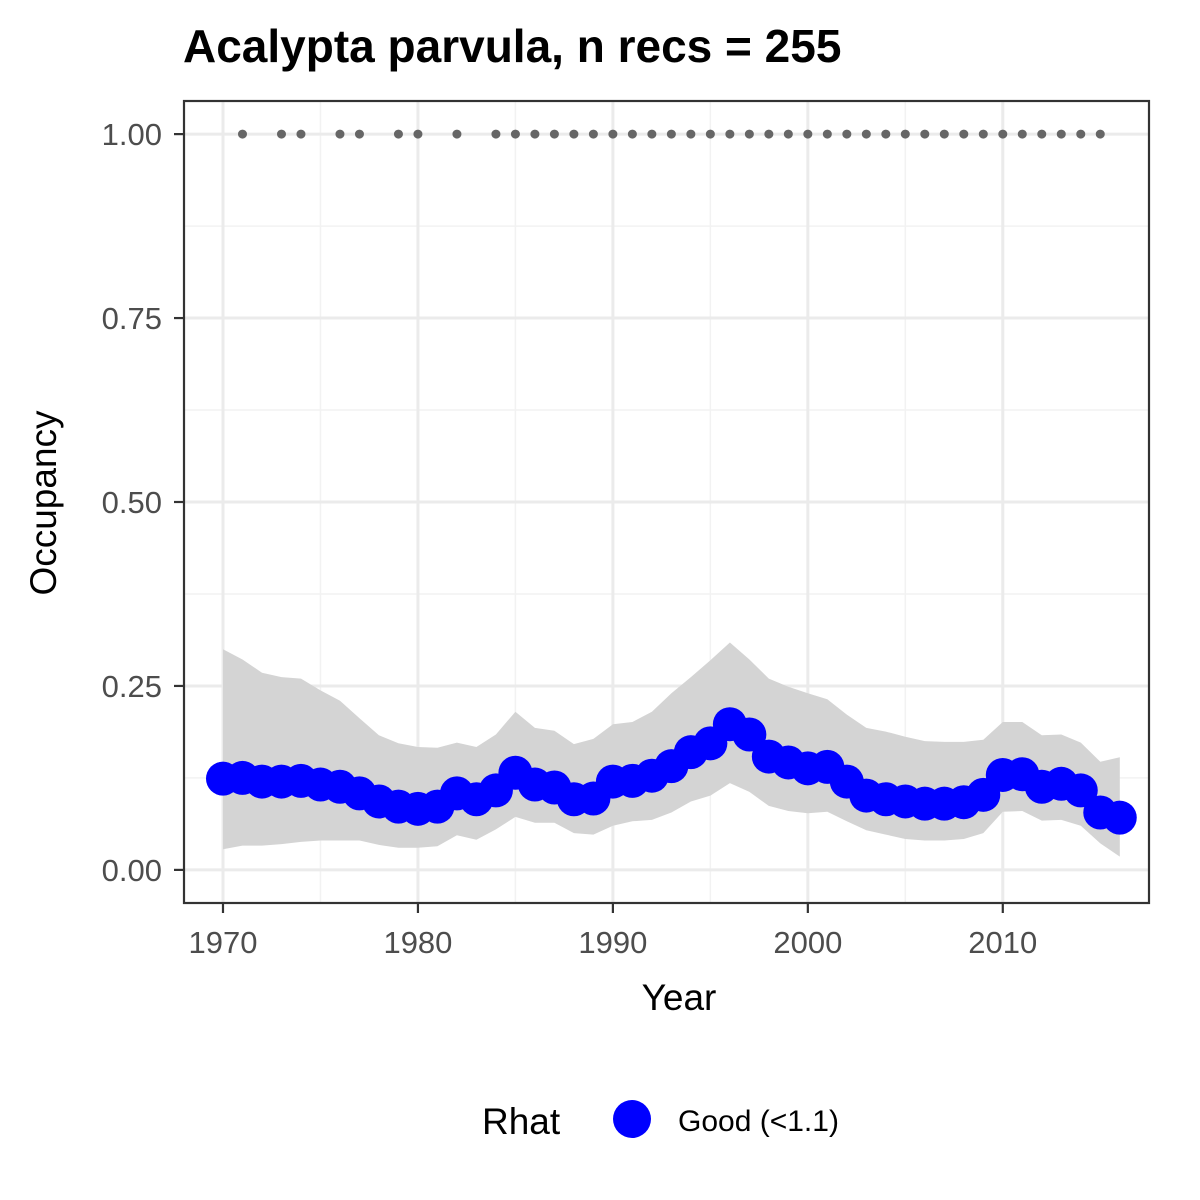 The height and width of the screenshot is (1200, 1200). Describe the element at coordinates (758, 1121) in the screenshot. I see `legend-label-good: Good (<1.1)` at that location.